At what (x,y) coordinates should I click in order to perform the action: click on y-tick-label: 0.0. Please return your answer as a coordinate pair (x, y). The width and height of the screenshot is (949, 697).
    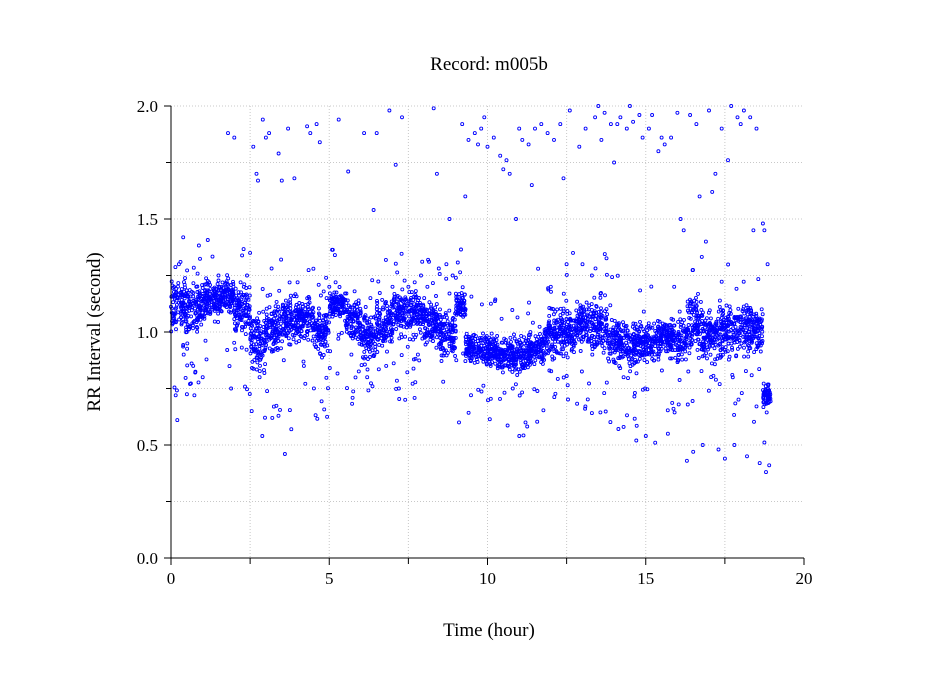
    Looking at the image, I should click on (147, 558).